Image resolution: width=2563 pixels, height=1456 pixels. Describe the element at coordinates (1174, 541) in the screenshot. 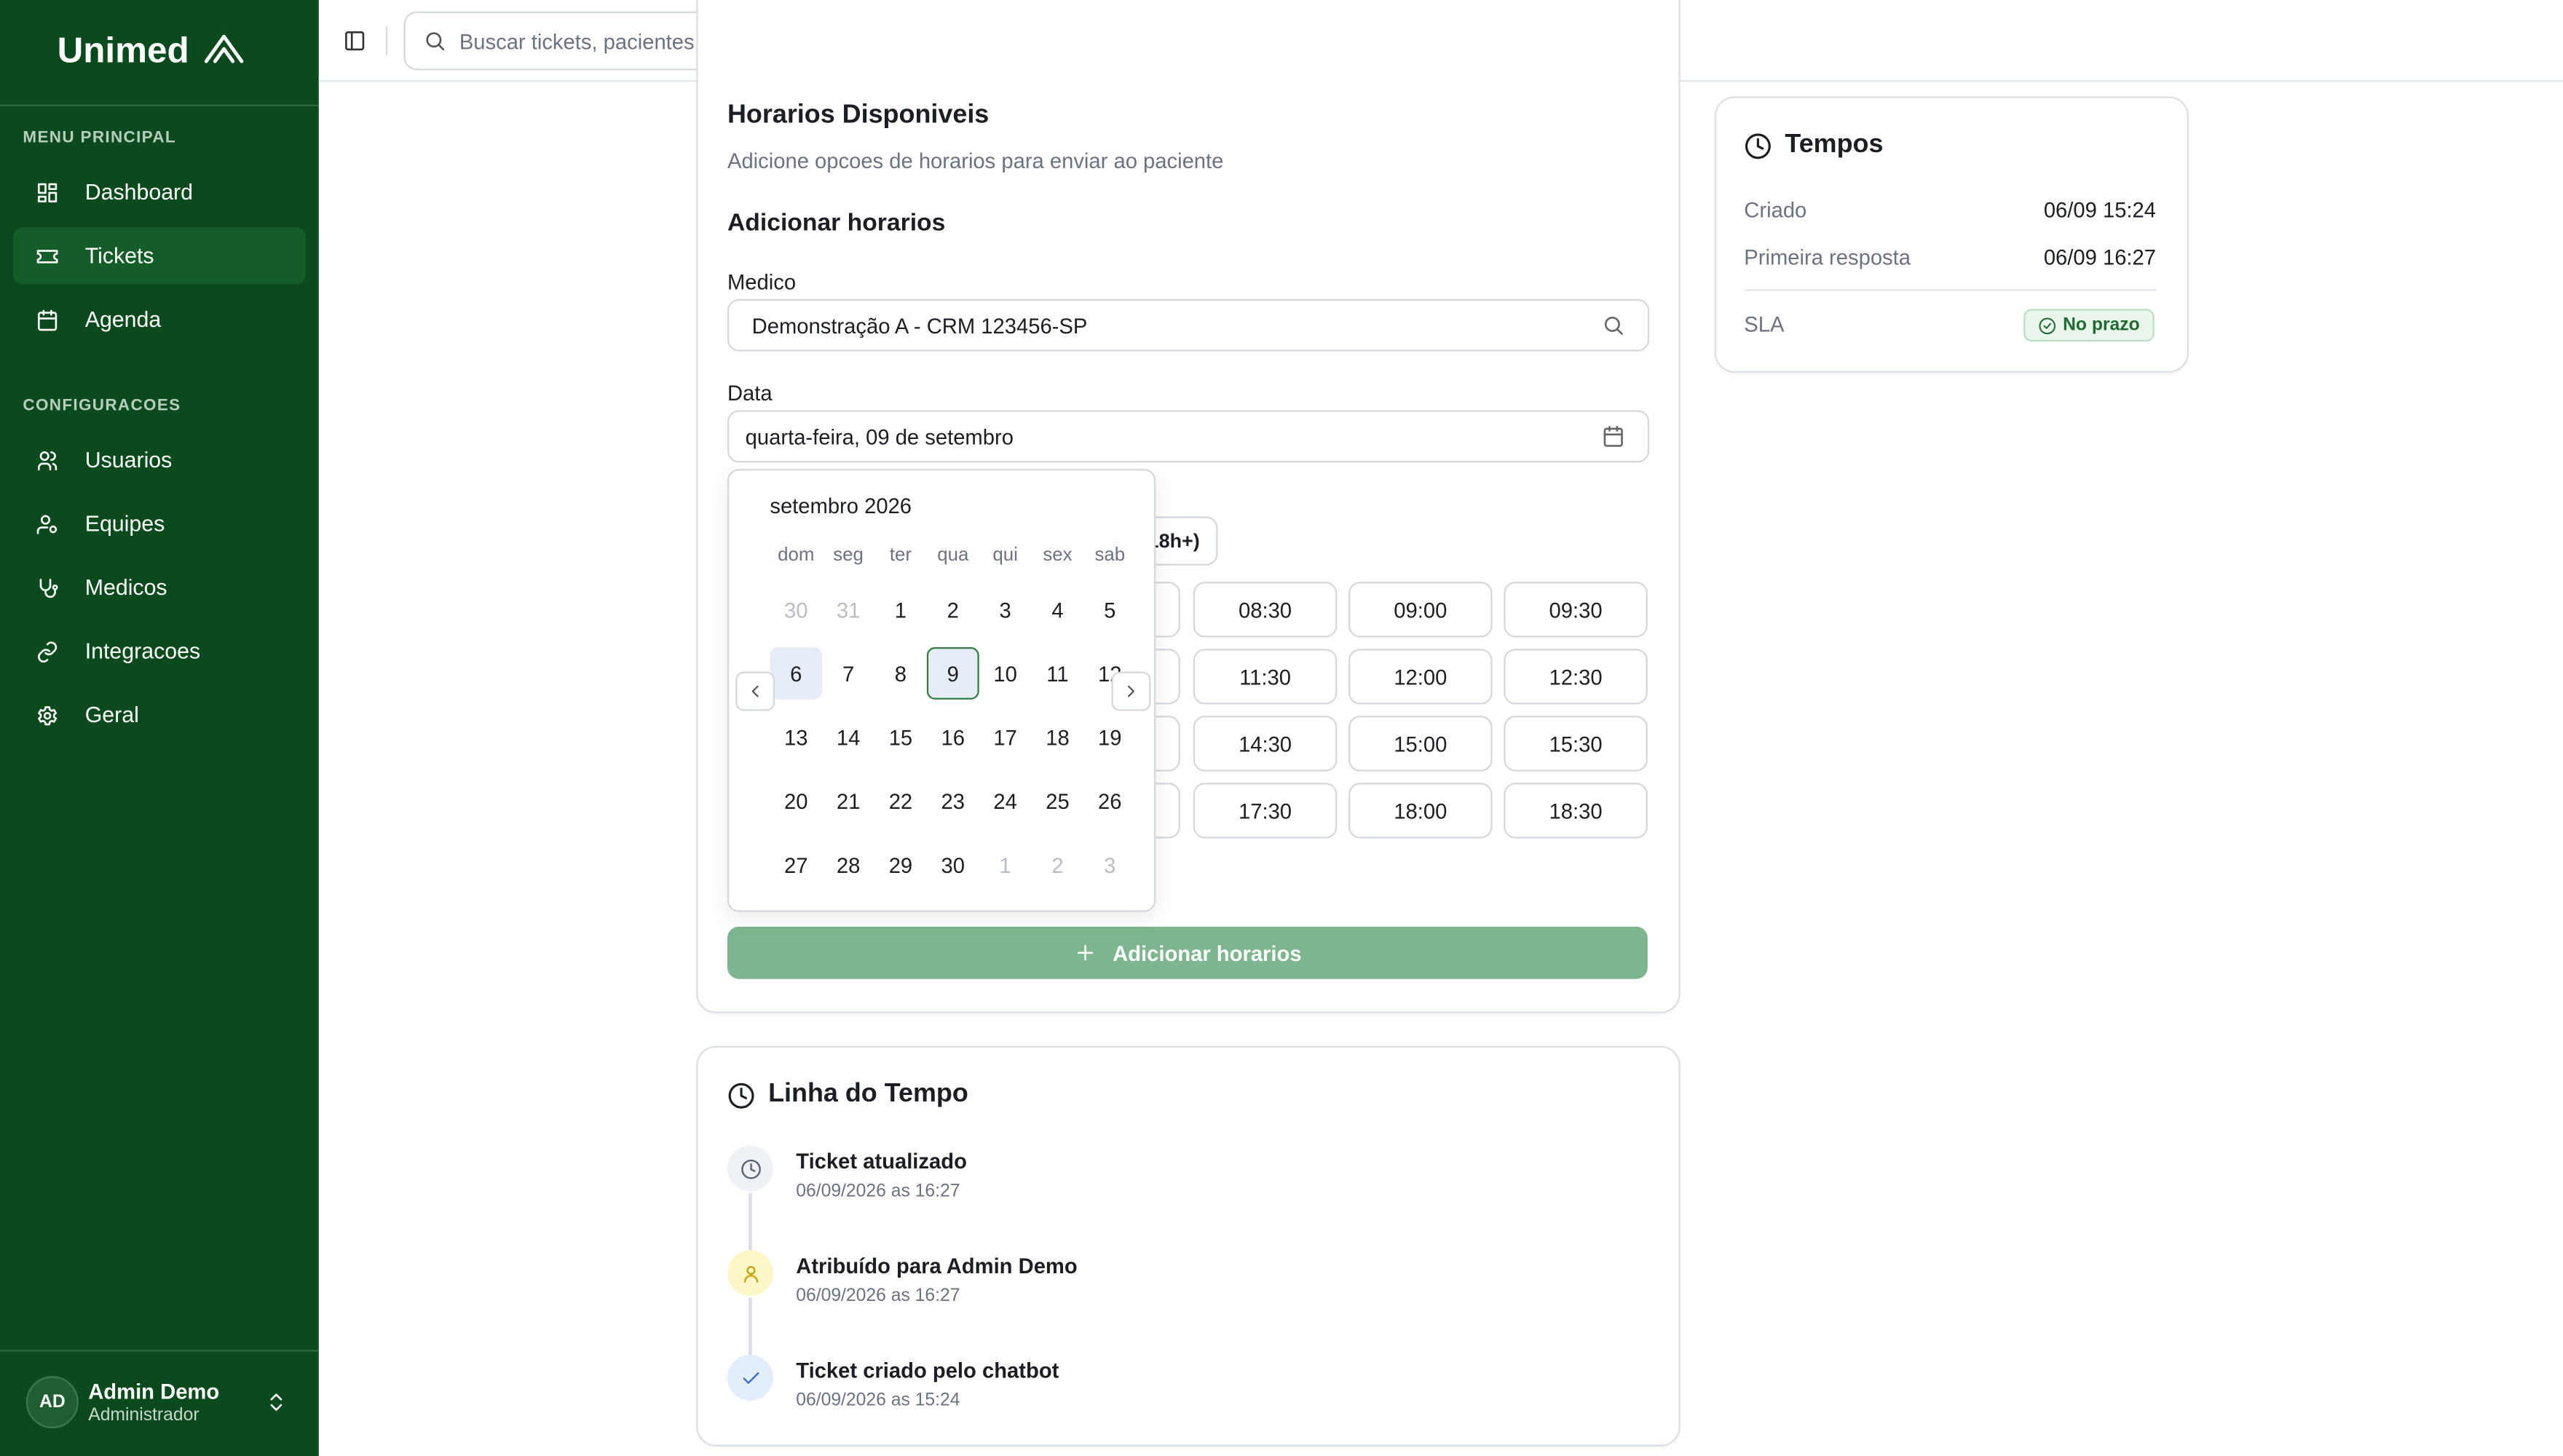

I see `tab-label: 18h+)` at that location.